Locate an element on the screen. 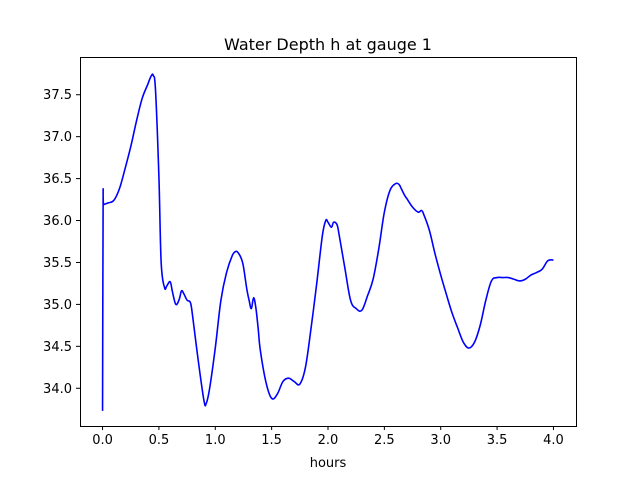  y-tick-label: 35.0 is located at coordinates (57, 305).